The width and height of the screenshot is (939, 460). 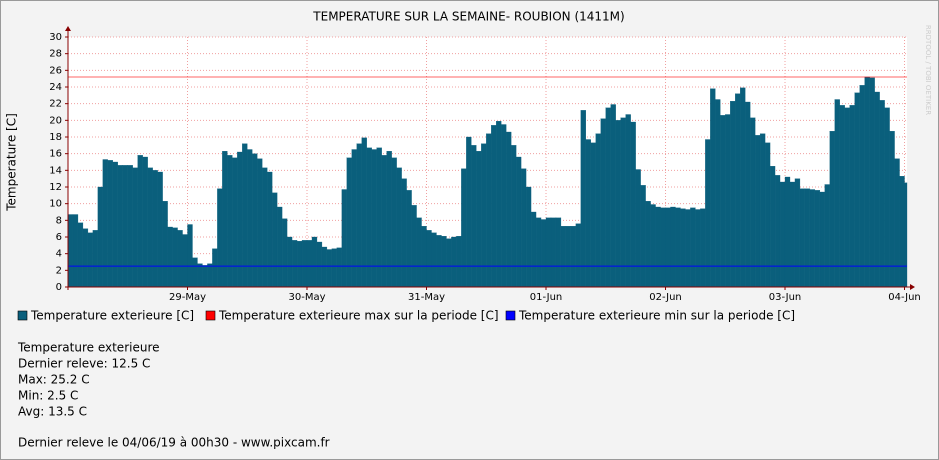 I want to click on y-tick-label: 28, so click(x=55, y=54).